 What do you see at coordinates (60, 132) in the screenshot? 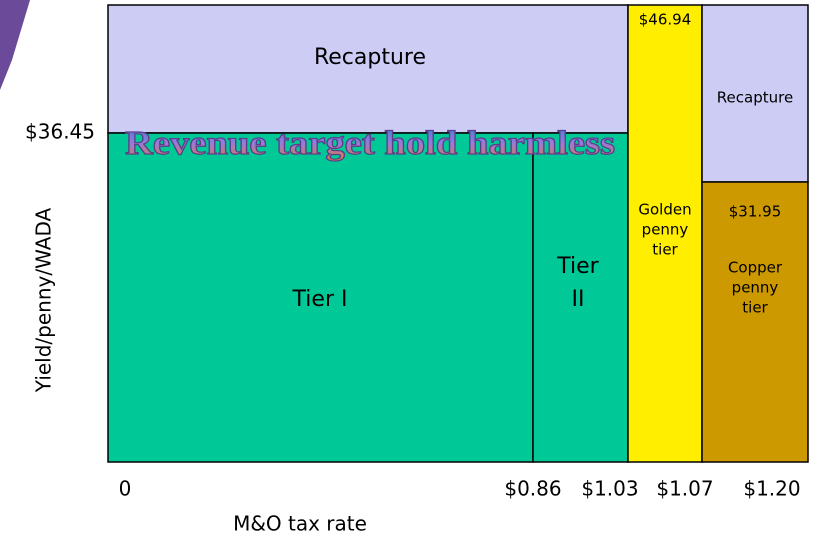
I see `y-marker: $36.45` at bounding box center [60, 132].